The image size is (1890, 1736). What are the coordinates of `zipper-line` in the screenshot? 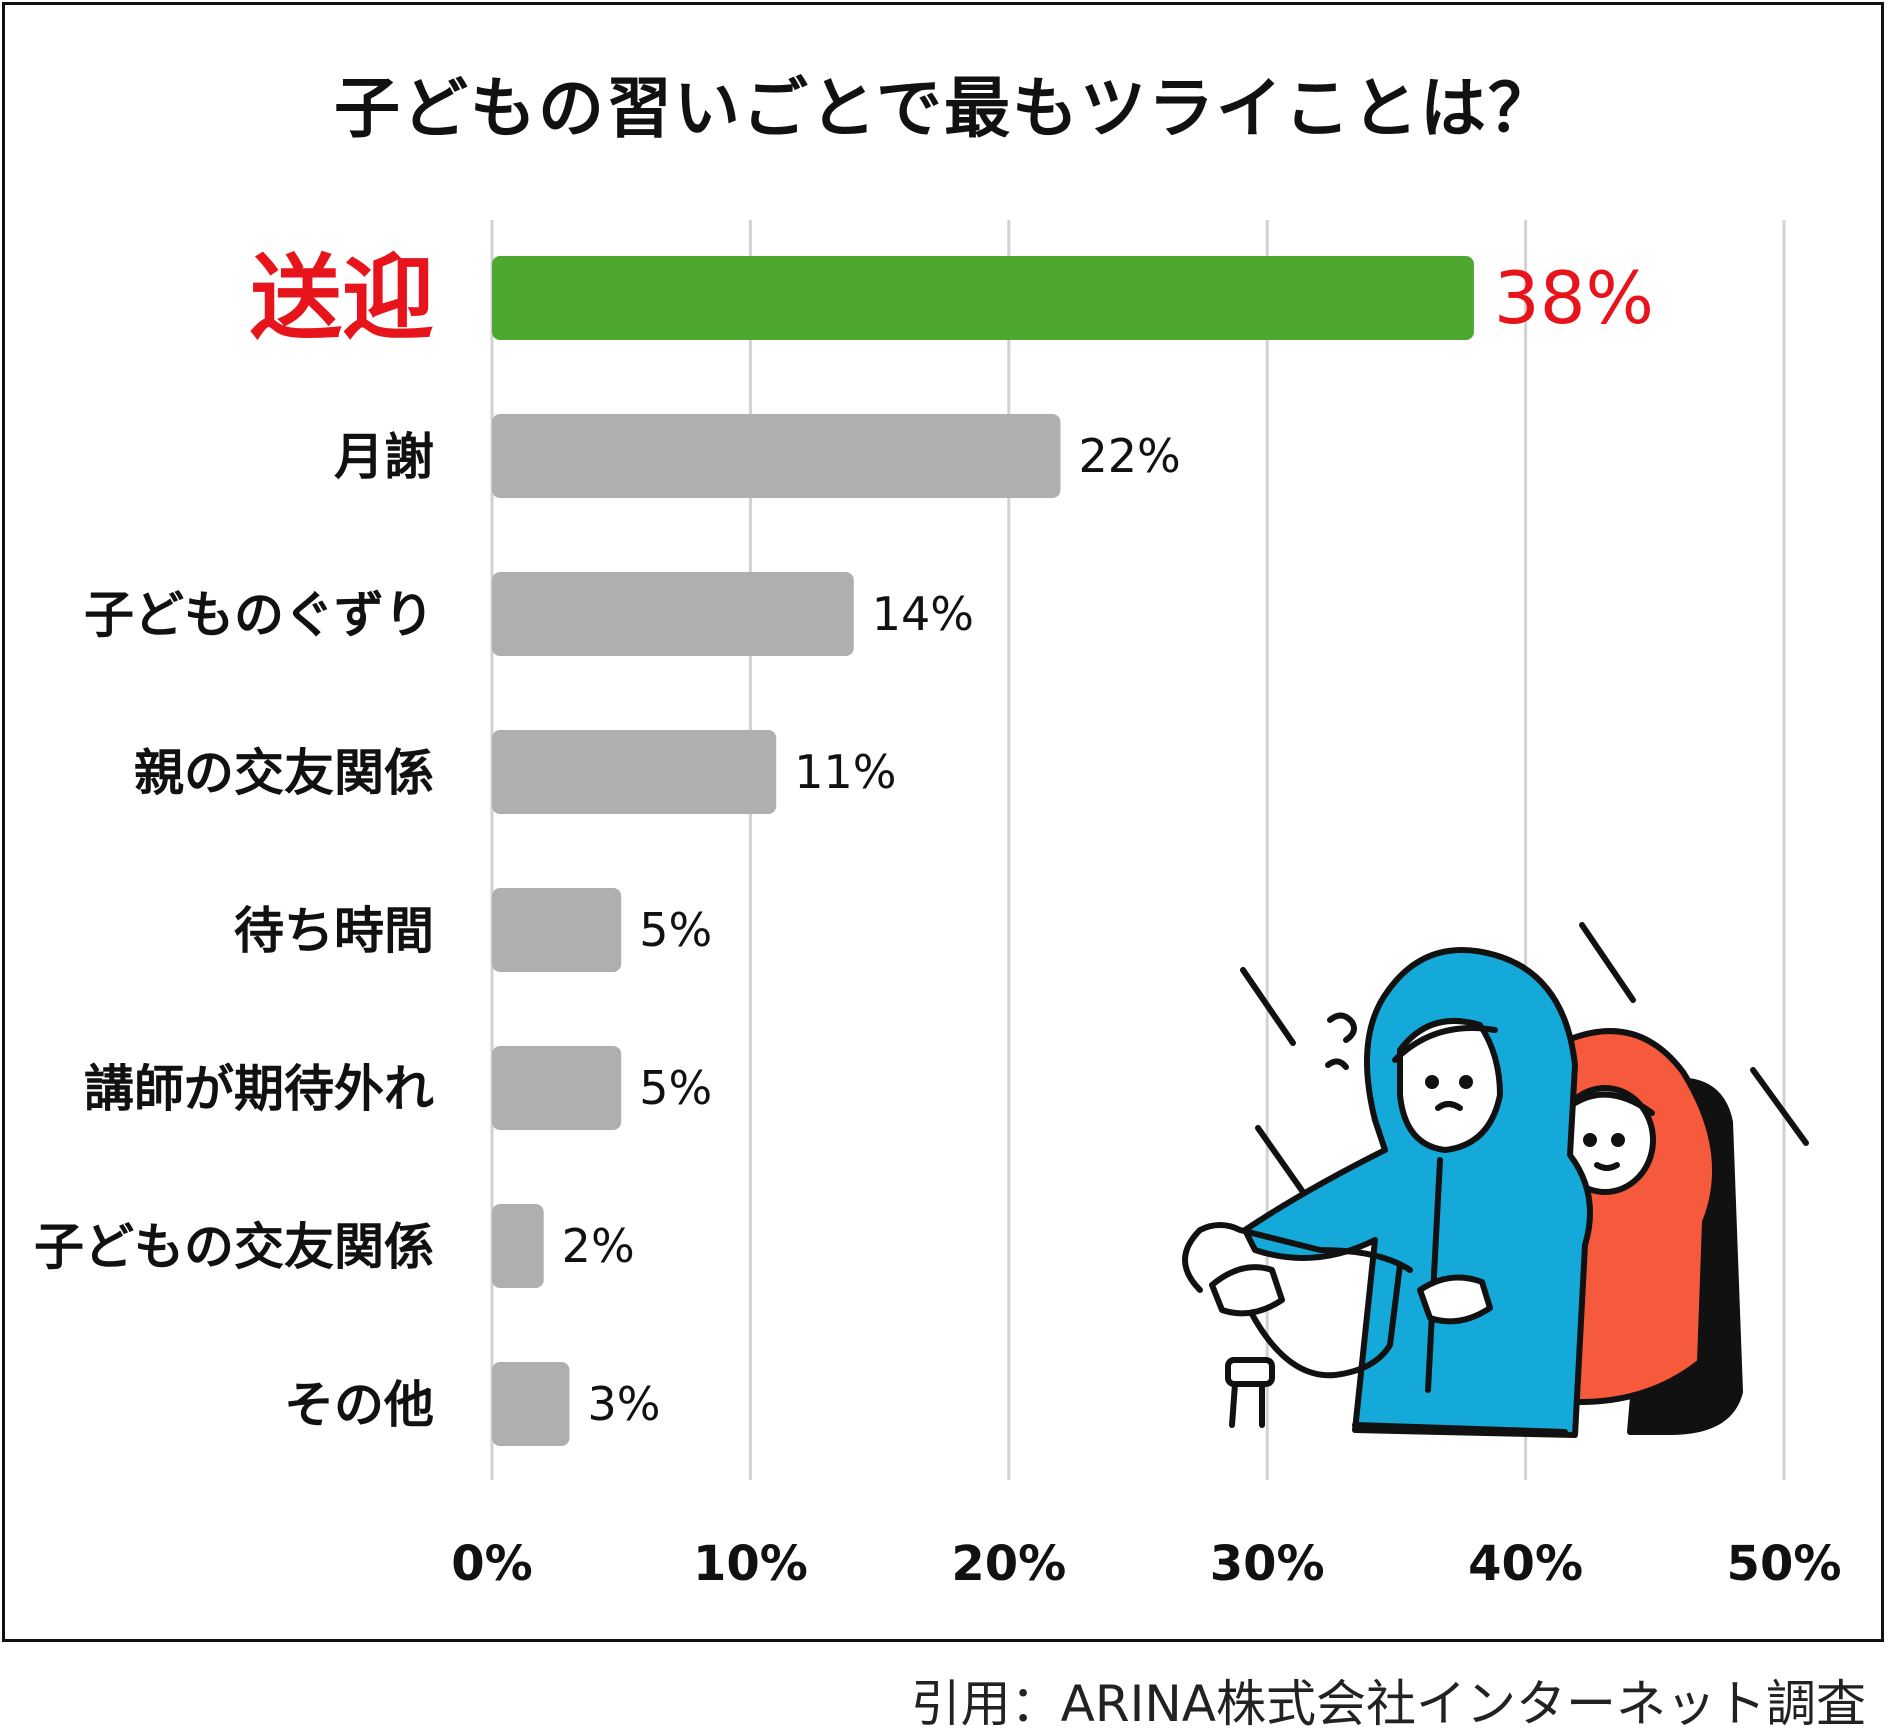 It's located at (1434, 1275).